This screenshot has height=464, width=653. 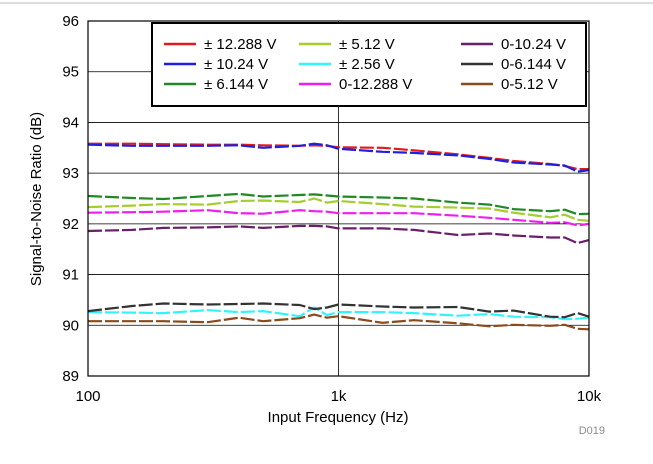 I want to click on x-tick-labels: 100 1k 10k, so click(x=338, y=396).